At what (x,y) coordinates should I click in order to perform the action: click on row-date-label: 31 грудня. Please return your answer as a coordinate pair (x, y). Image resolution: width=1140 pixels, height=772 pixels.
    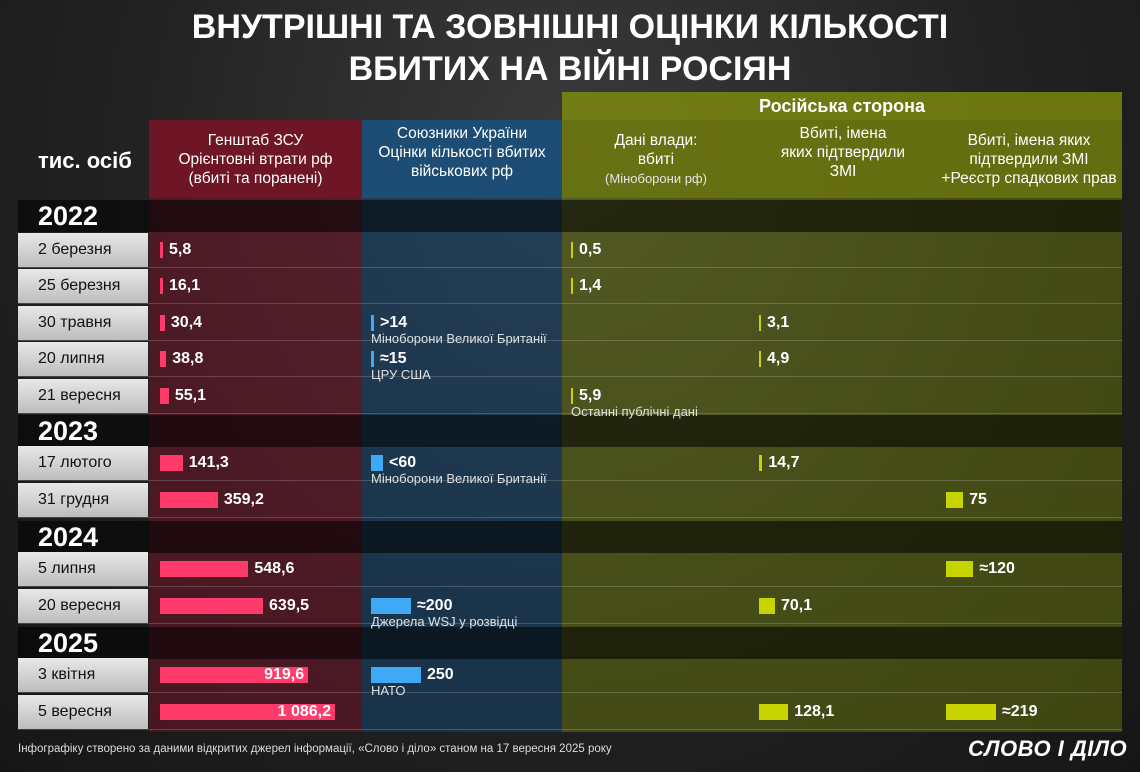
    Looking at the image, I should click on (83, 500).